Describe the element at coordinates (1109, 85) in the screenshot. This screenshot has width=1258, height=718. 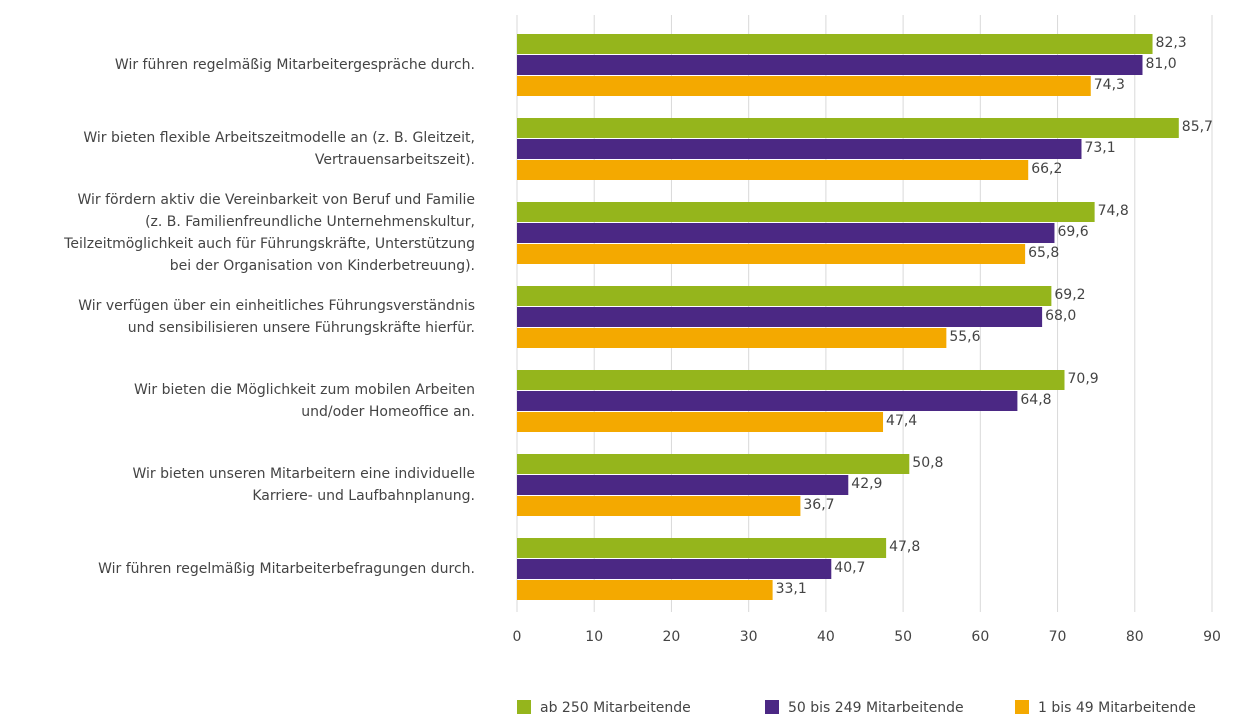
I see `value-label: 74,3` at that location.